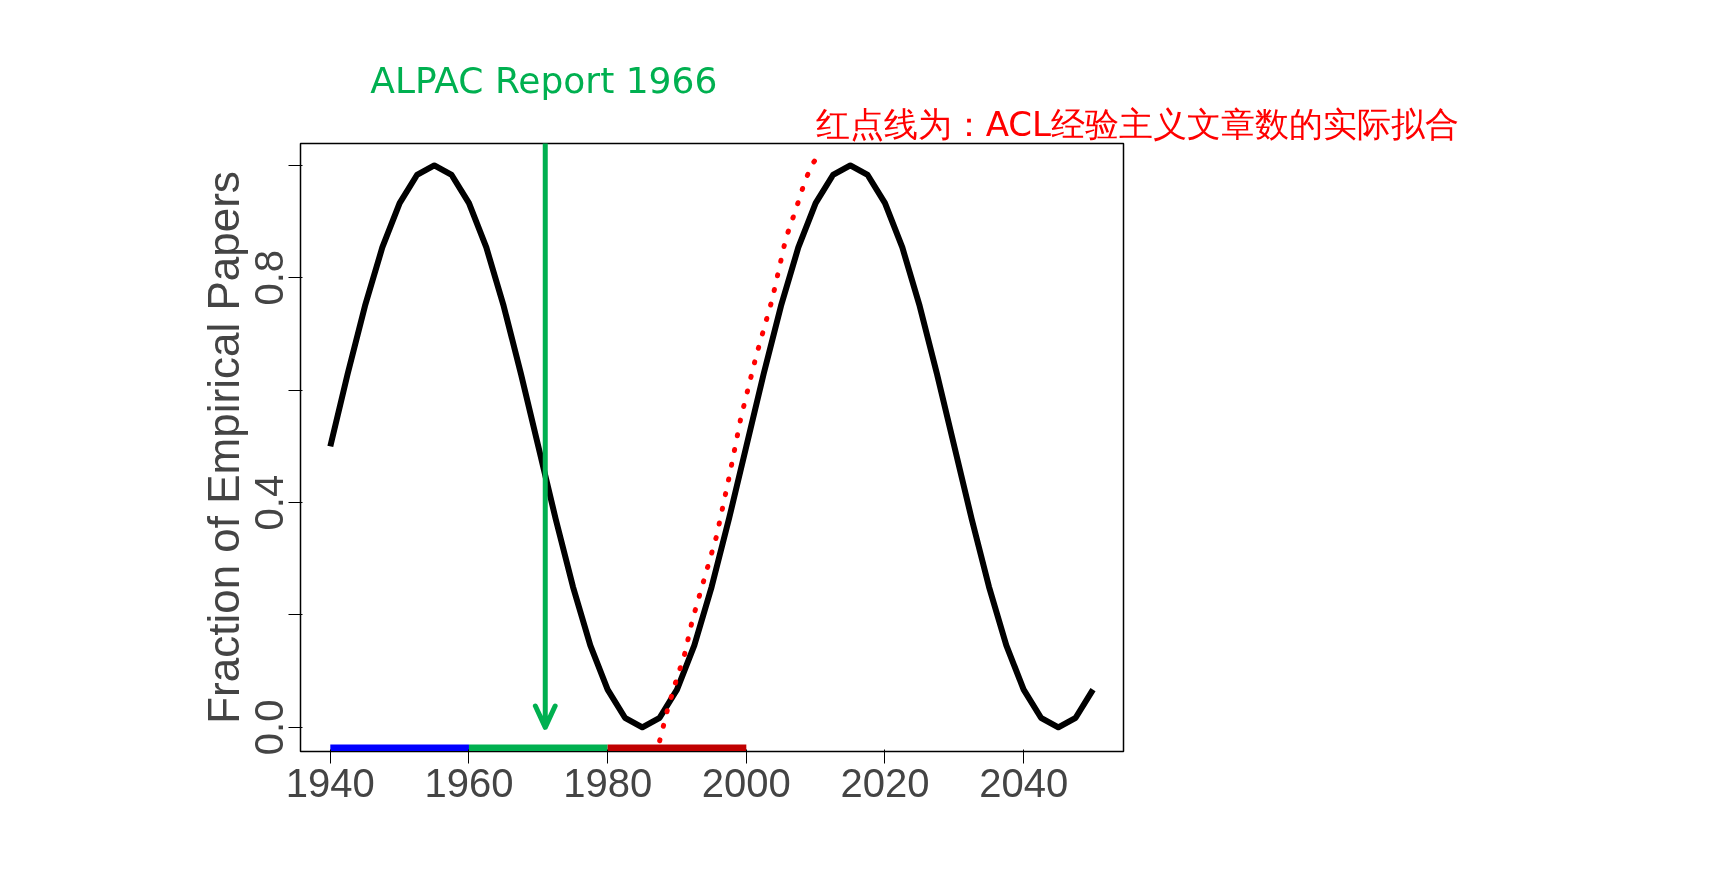 This screenshot has width=1727, height=885. What do you see at coordinates (269, 277) in the screenshot?
I see `y-tick-label: 0.8` at bounding box center [269, 277].